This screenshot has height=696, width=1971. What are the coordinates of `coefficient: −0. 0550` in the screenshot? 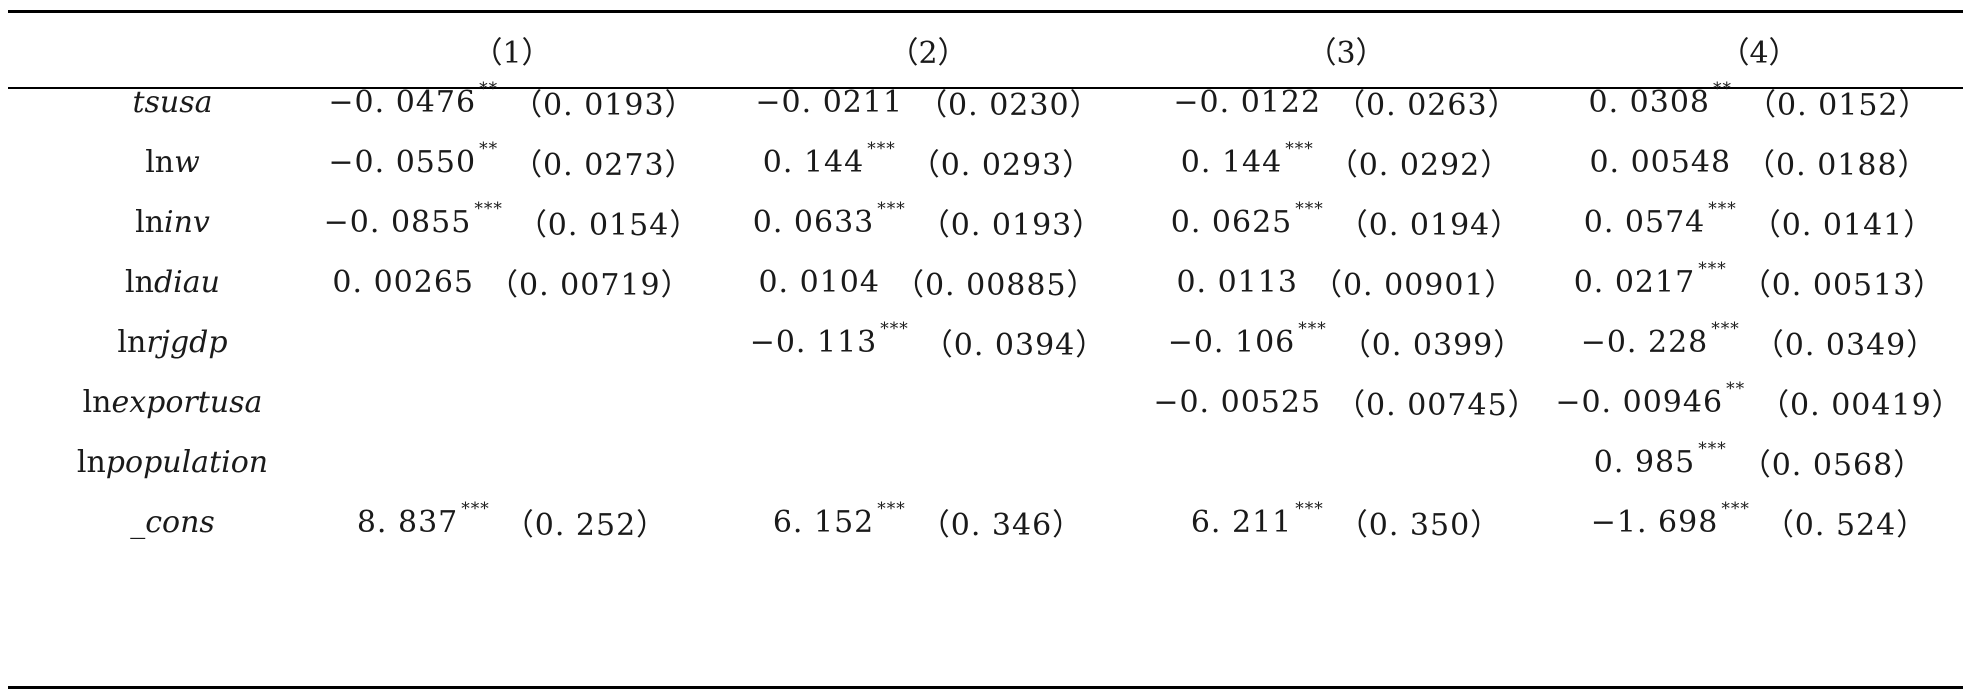 It's located at (402, 162).